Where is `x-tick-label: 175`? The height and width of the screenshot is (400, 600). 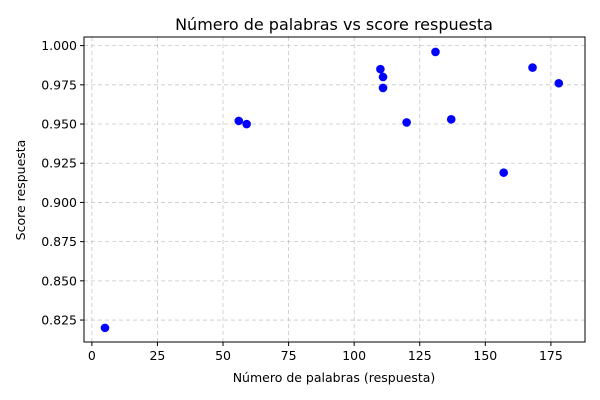
x-tick-label: 175 is located at coordinates (551, 355).